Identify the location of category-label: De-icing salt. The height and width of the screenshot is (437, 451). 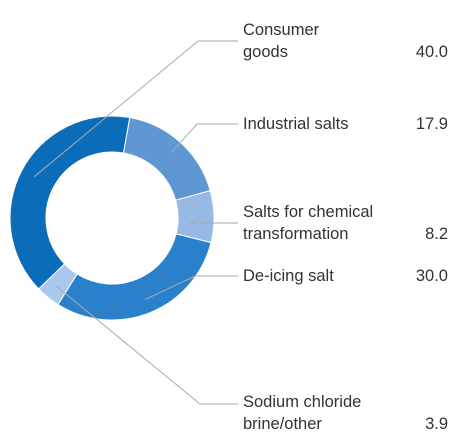
(288, 276).